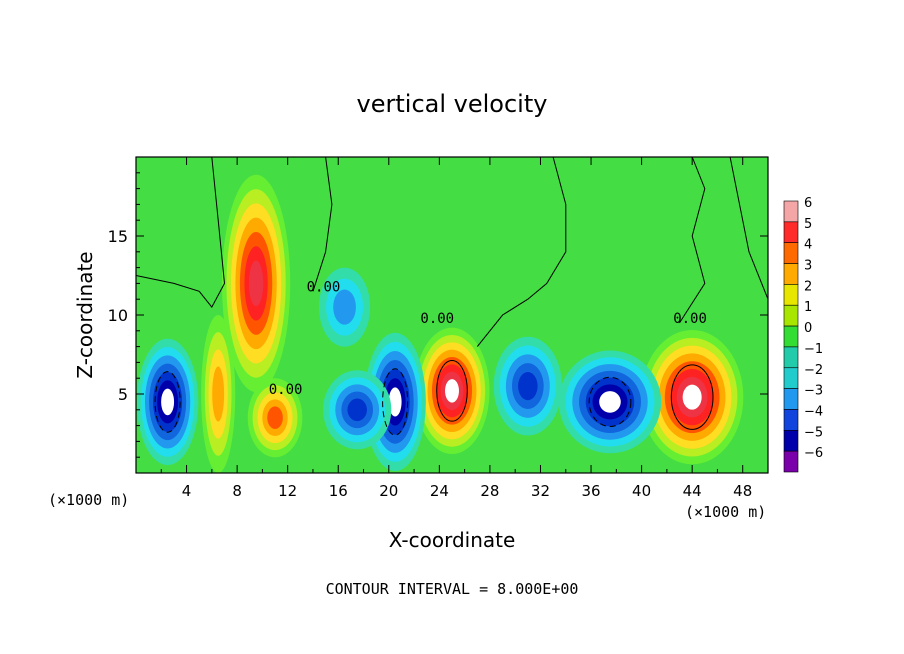 The width and height of the screenshot is (904, 654). What do you see at coordinates (452, 104) in the screenshot?
I see `chart-title: vertical velocity` at bounding box center [452, 104].